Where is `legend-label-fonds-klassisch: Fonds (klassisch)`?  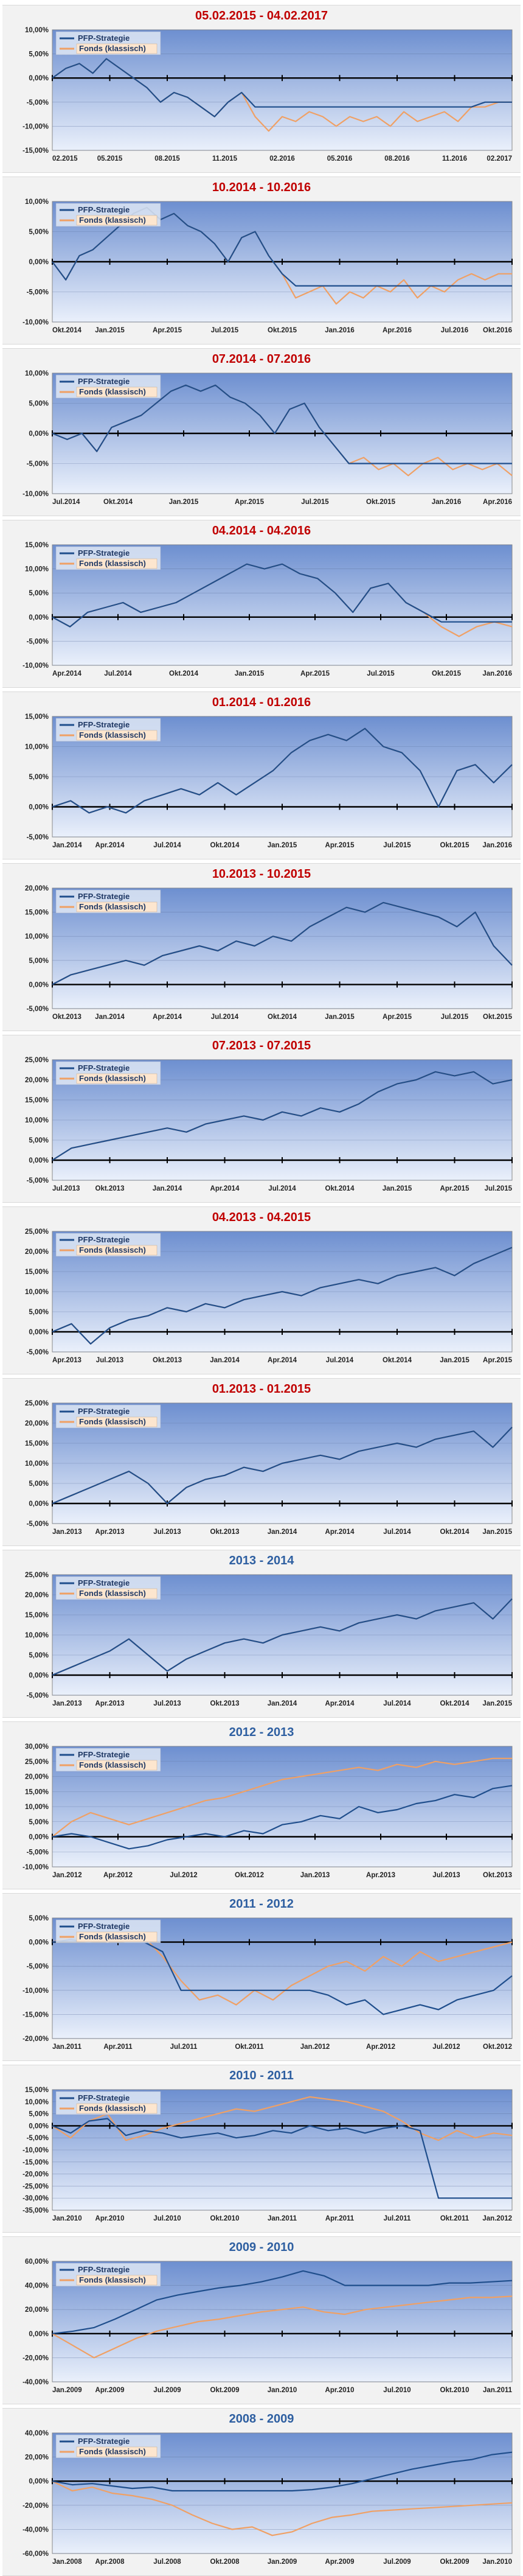 legend-label-fonds-klassisch: Fonds (klassisch) is located at coordinates (113, 563).